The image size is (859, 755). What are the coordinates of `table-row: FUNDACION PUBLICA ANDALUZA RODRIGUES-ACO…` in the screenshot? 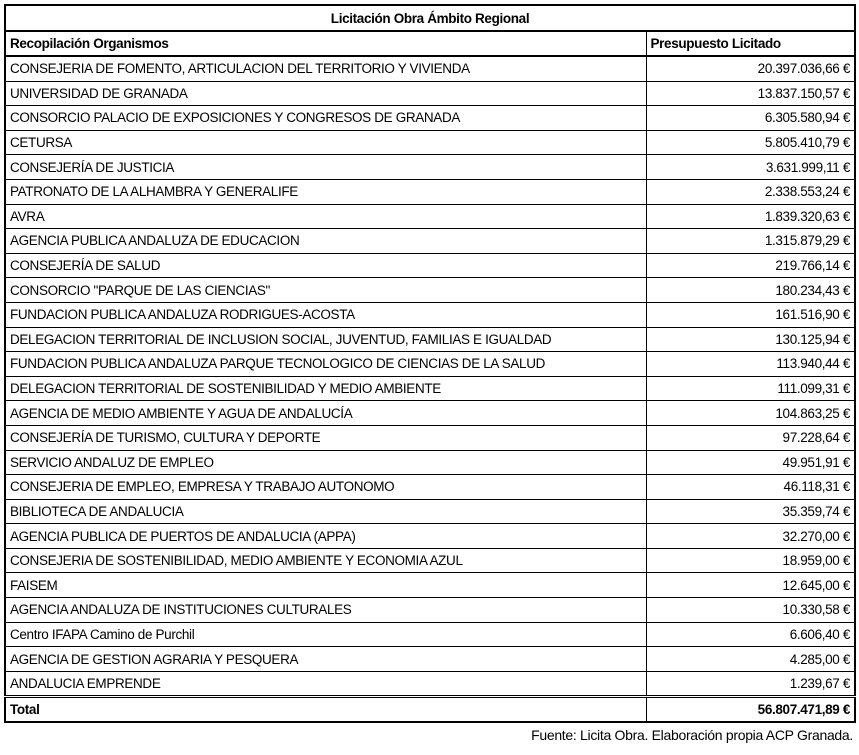 It's located at (430, 314).